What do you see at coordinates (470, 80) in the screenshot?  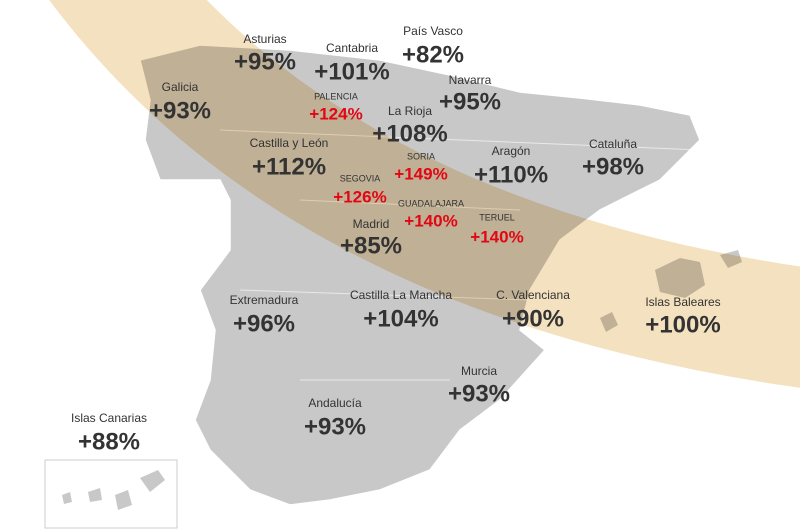 I see `region-name: Navarra` at bounding box center [470, 80].